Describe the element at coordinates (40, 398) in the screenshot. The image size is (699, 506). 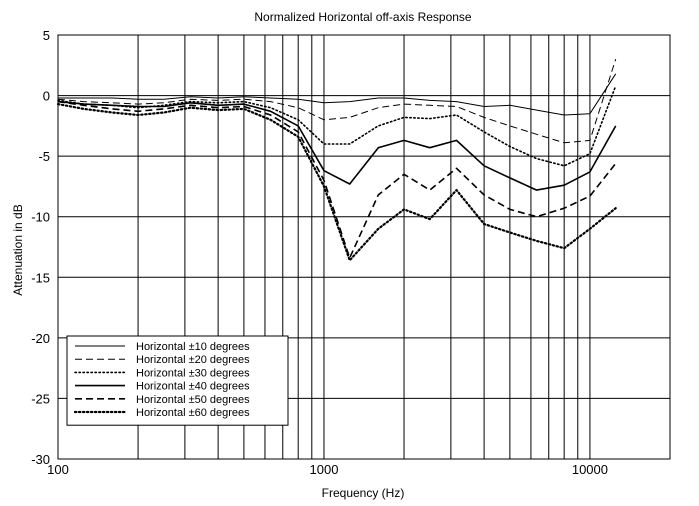
I see `y-tick-label: -25` at that location.